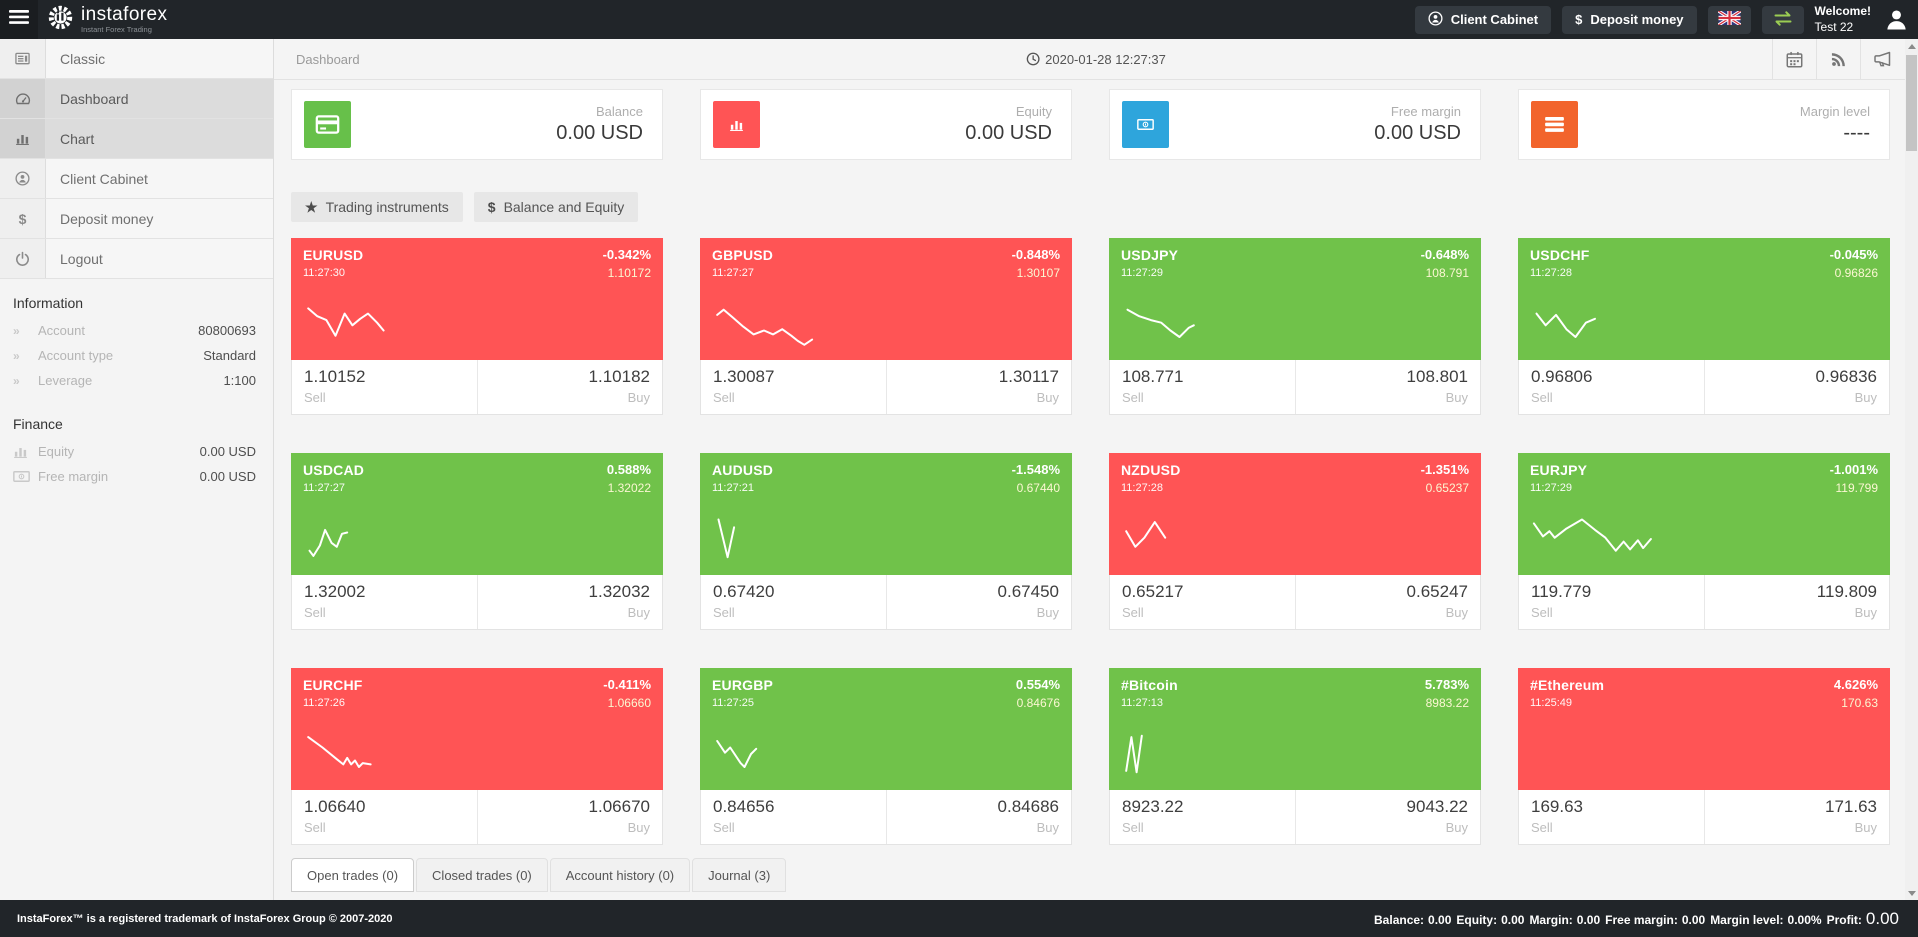 This screenshot has width=1918, height=937. What do you see at coordinates (569, 602) in the screenshot?
I see `buy-button: 1.32032 Buy` at bounding box center [569, 602].